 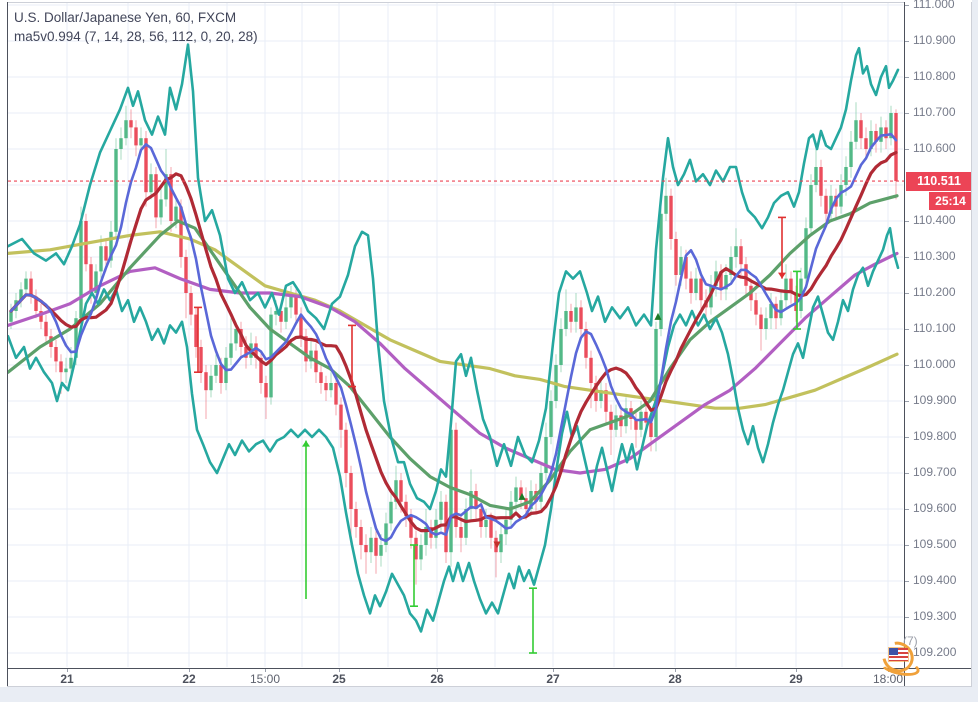 I want to click on price-axis-label: 110.700, so click(x=934, y=112).